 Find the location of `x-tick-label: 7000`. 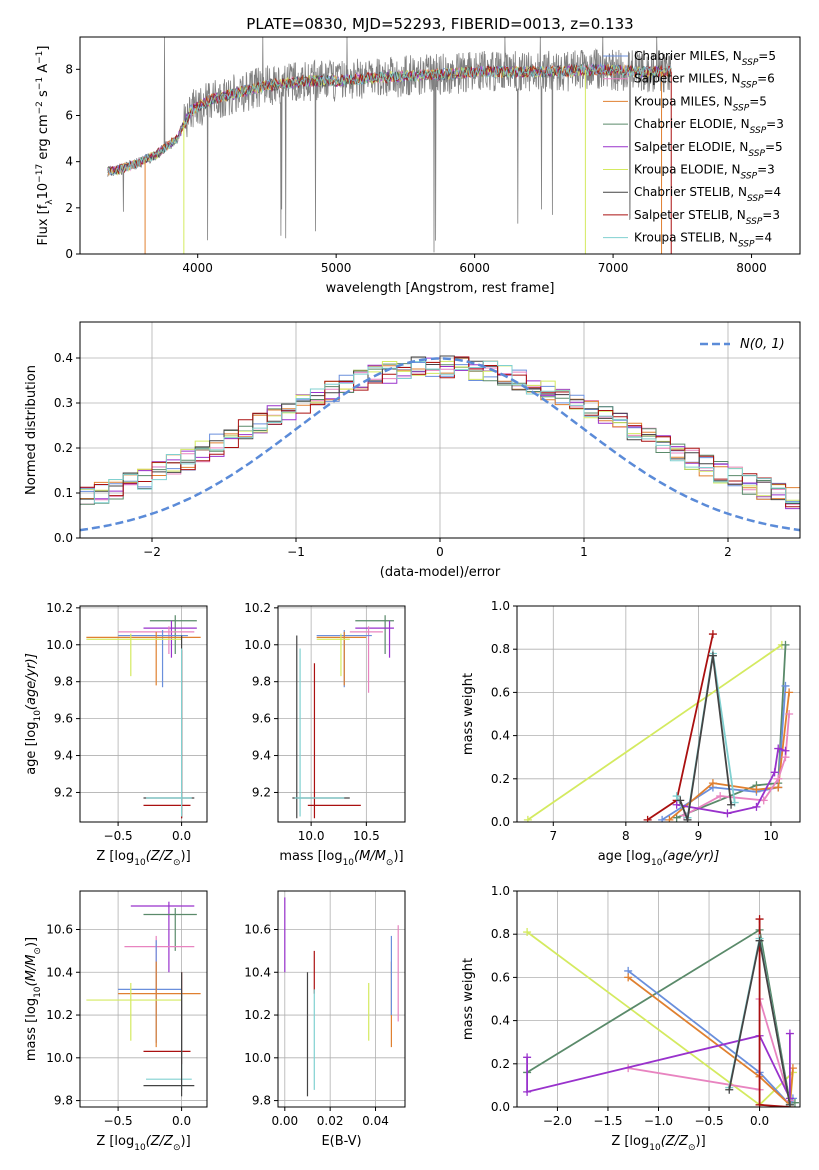

x-tick-label: 7000 is located at coordinates (613, 268).